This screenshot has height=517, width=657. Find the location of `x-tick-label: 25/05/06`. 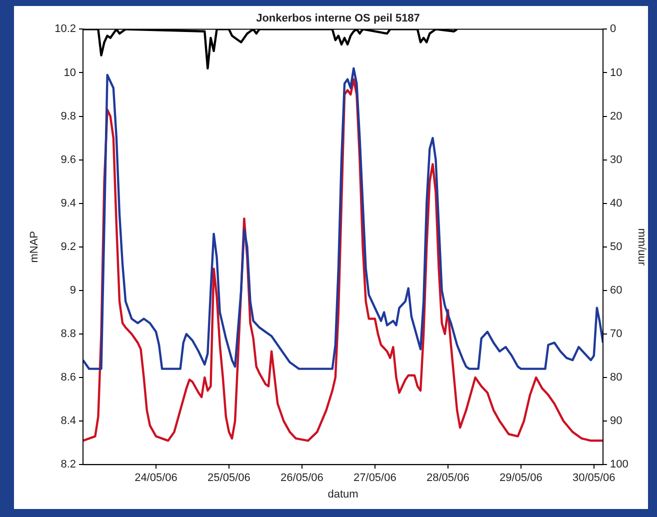

x-tick-label: 25/05/06 is located at coordinates (229, 478).